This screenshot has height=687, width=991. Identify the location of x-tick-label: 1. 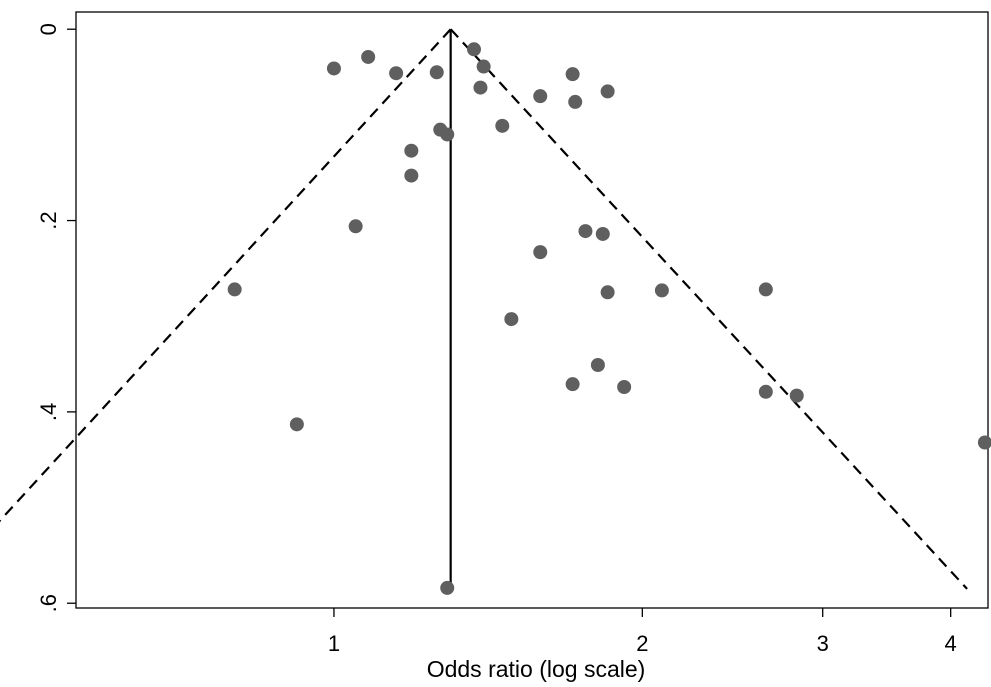
(334, 643).